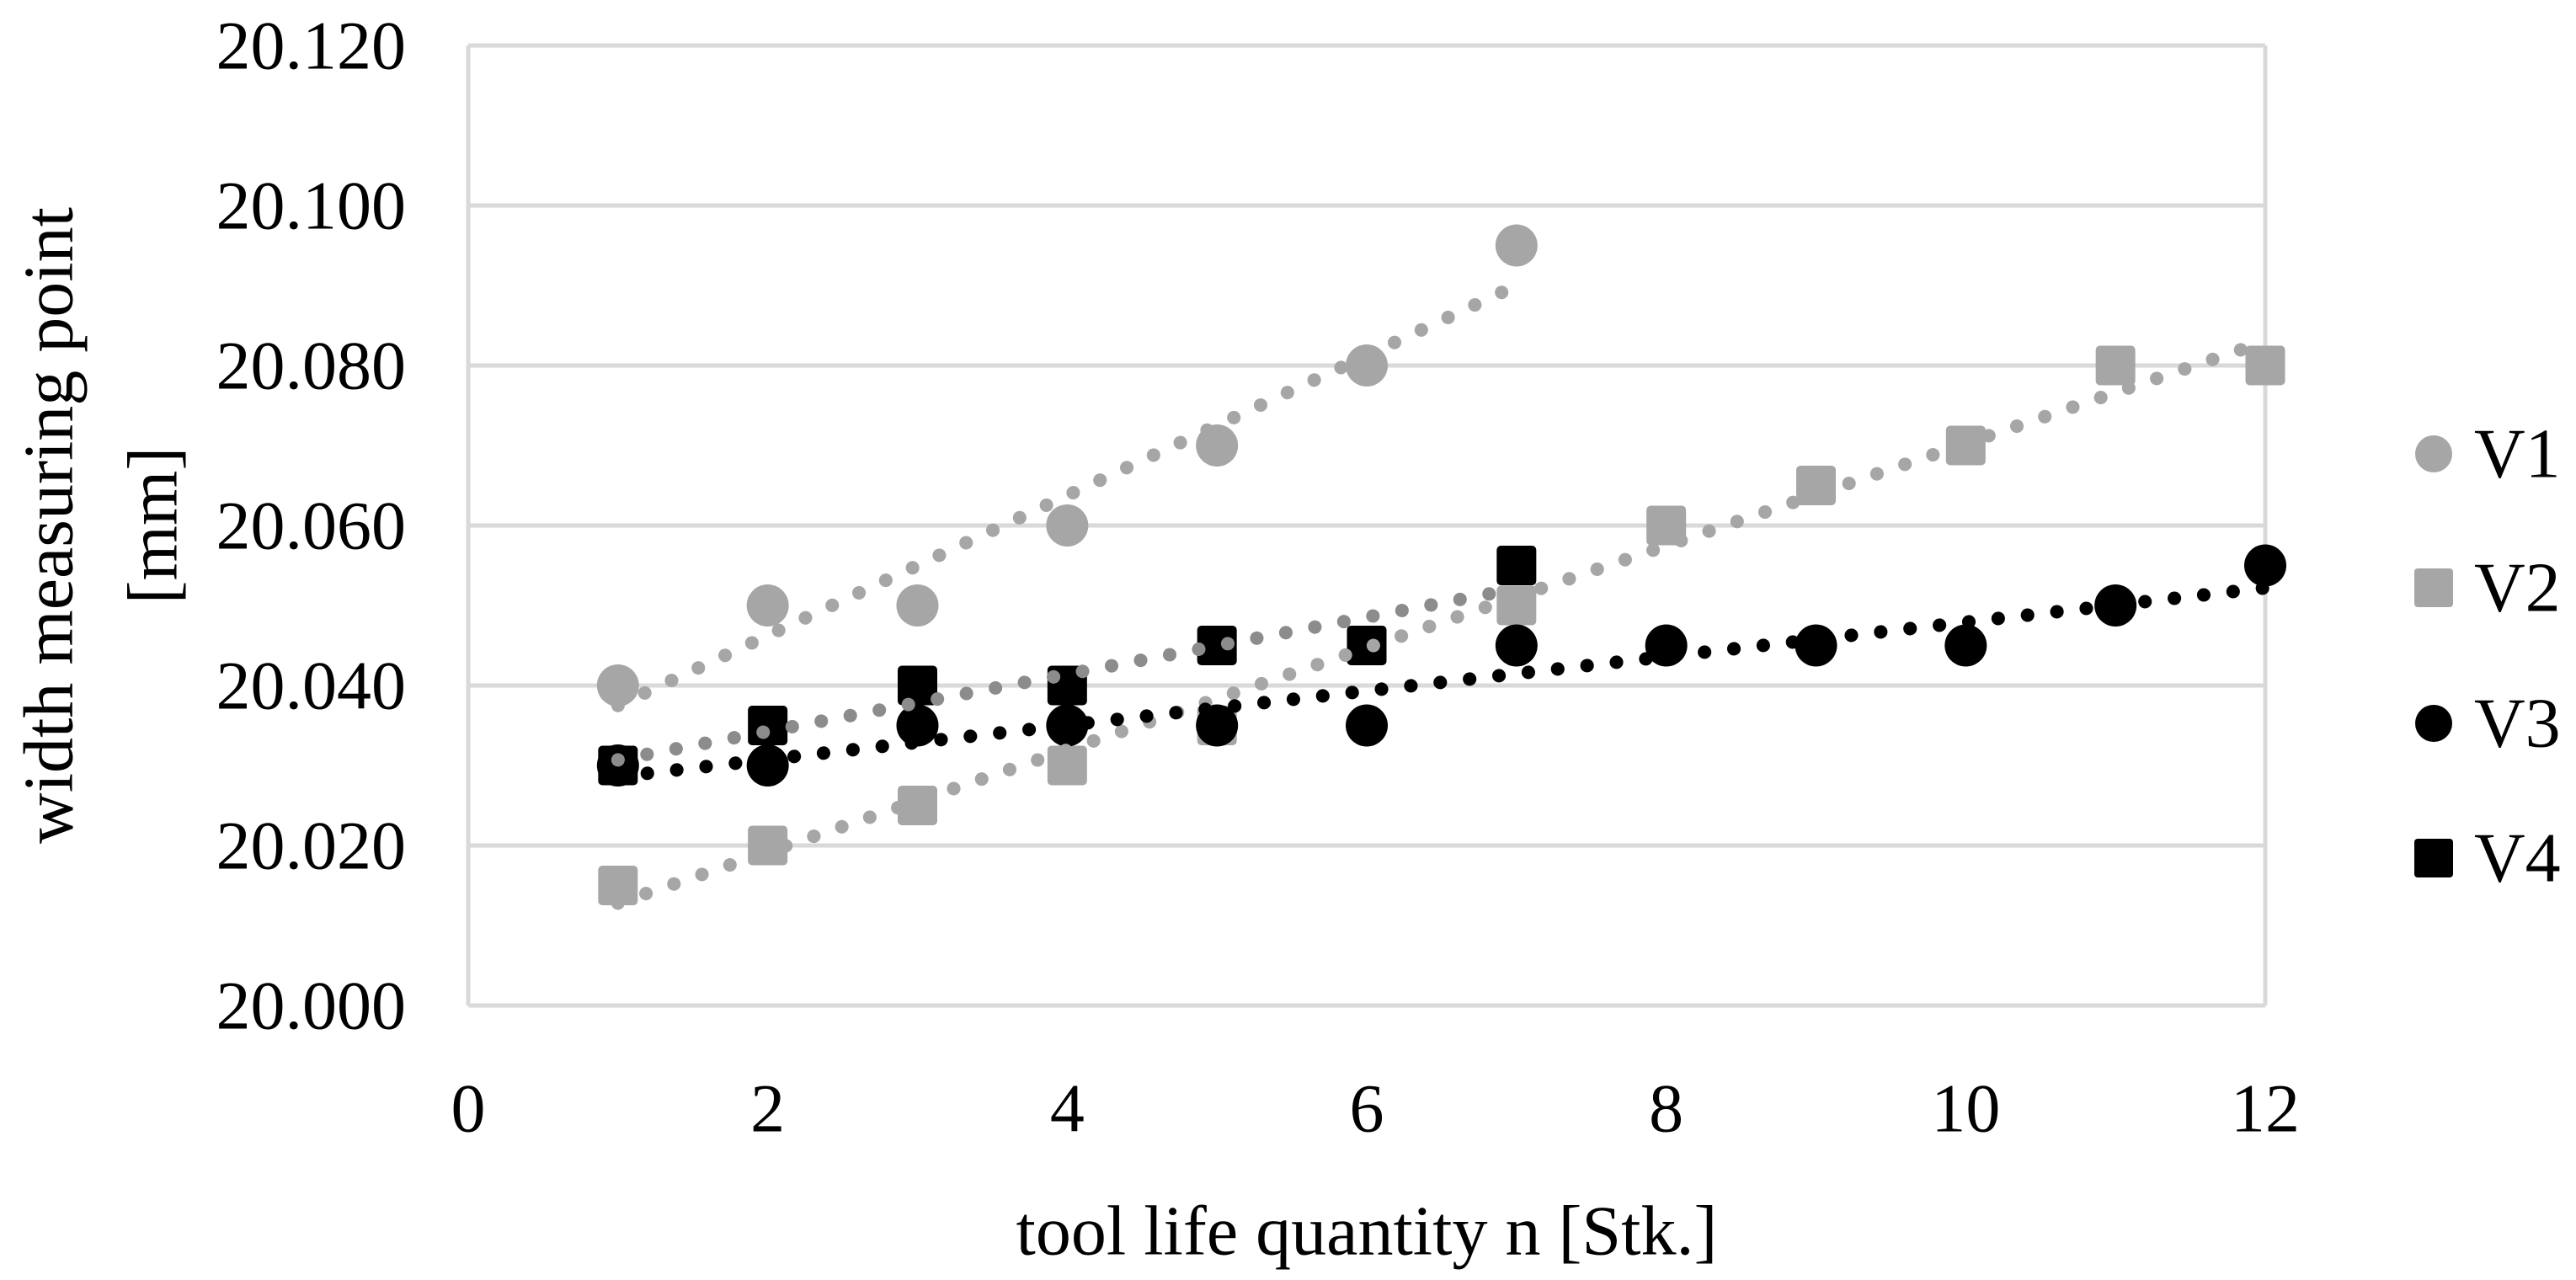 The height and width of the screenshot is (1280, 2576). I want to click on x-tick-label: 2, so click(767, 1108).